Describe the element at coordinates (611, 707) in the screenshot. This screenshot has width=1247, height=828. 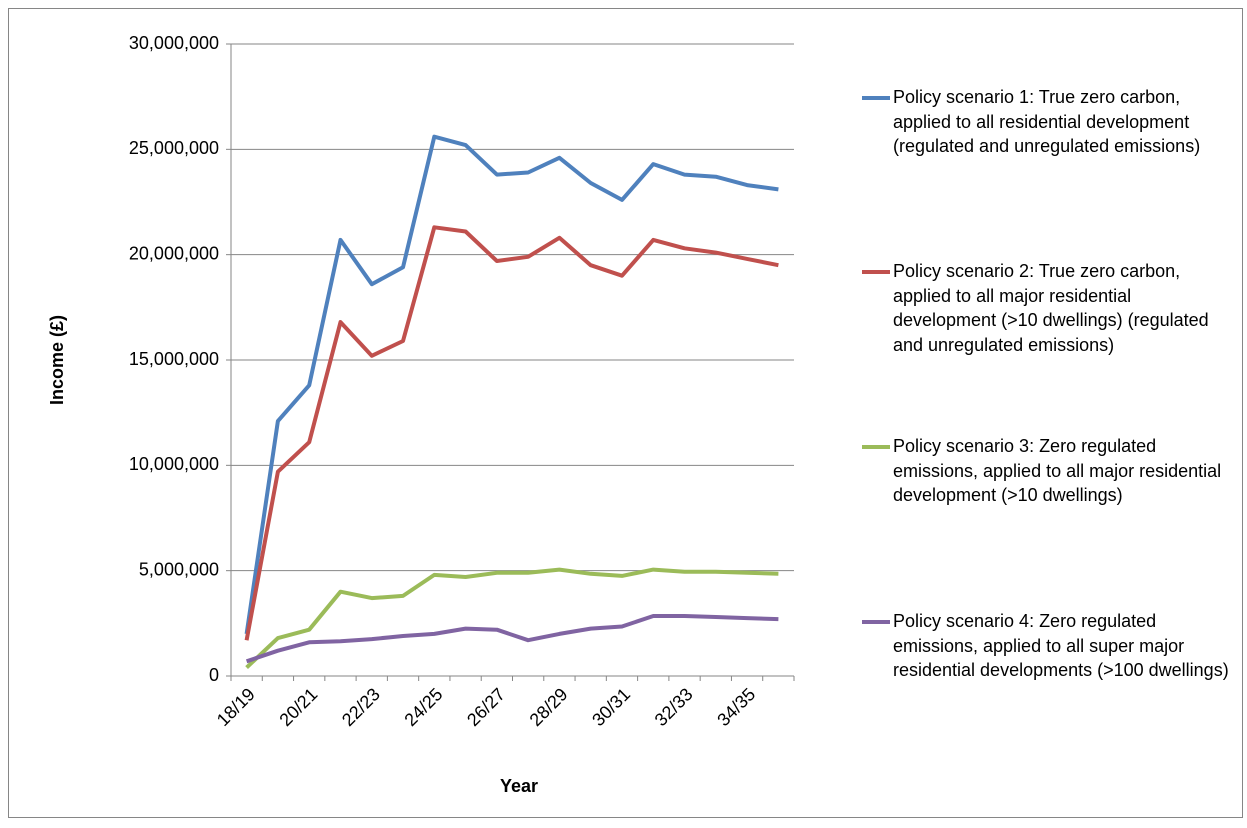
I see `x-tick-label: 30/31` at that location.